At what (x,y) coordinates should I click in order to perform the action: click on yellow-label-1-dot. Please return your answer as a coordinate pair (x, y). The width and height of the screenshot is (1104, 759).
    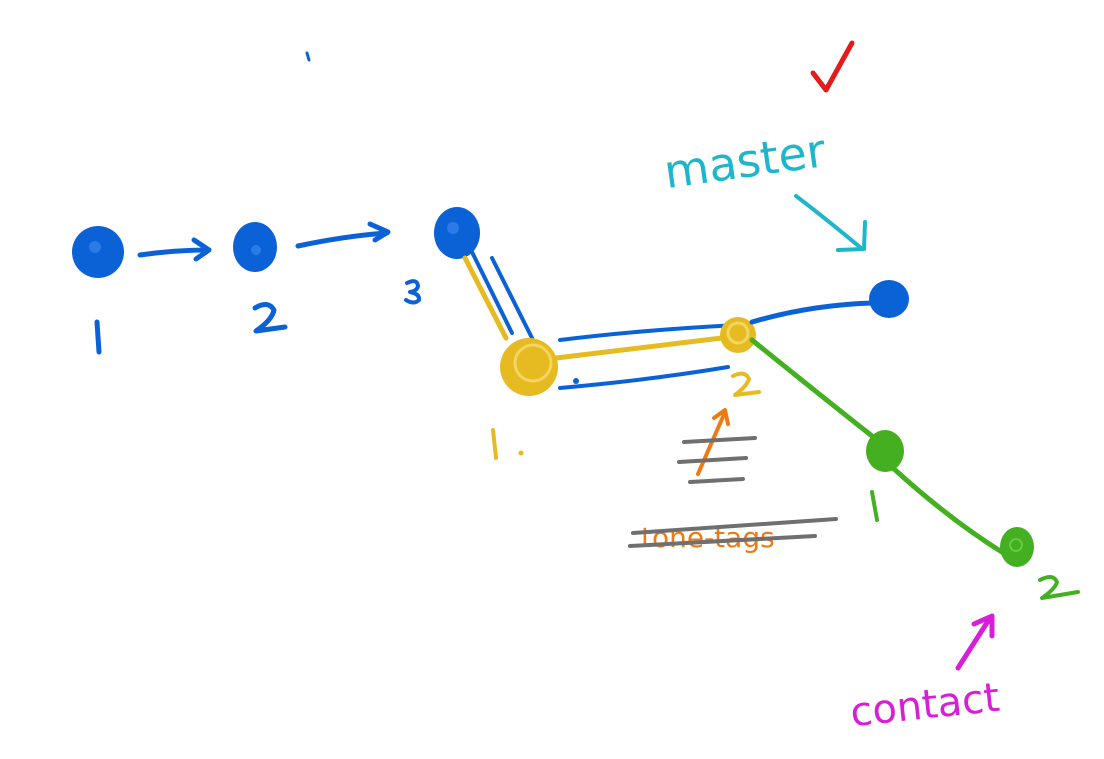
    Looking at the image, I should click on (521, 453).